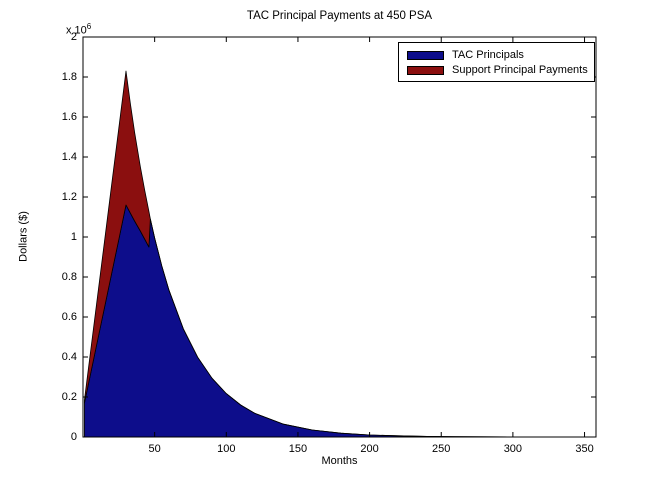  Describe the element at coordinates (69, 77) in the screenshot. I see `y-tick-label: 1.8` at that location.